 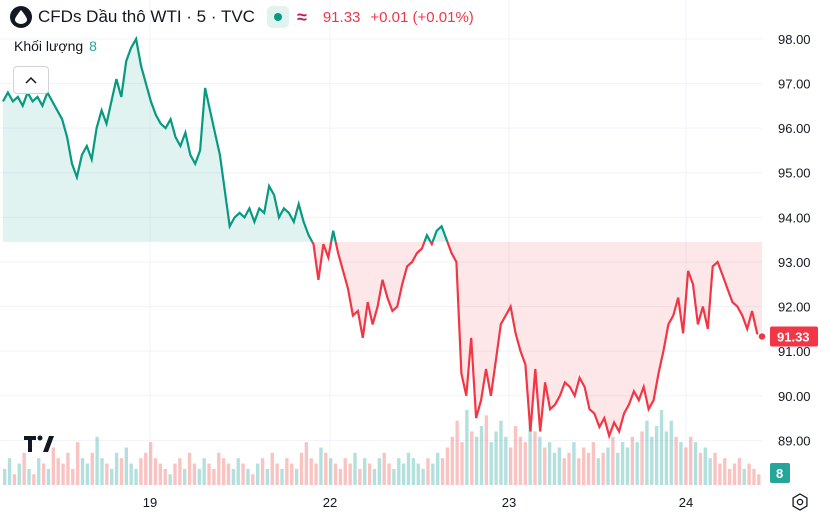 What do you see at coordinates (800, 502) in the screenshot?
I see `settings-gear-icon` at bounding box center [800, 502].